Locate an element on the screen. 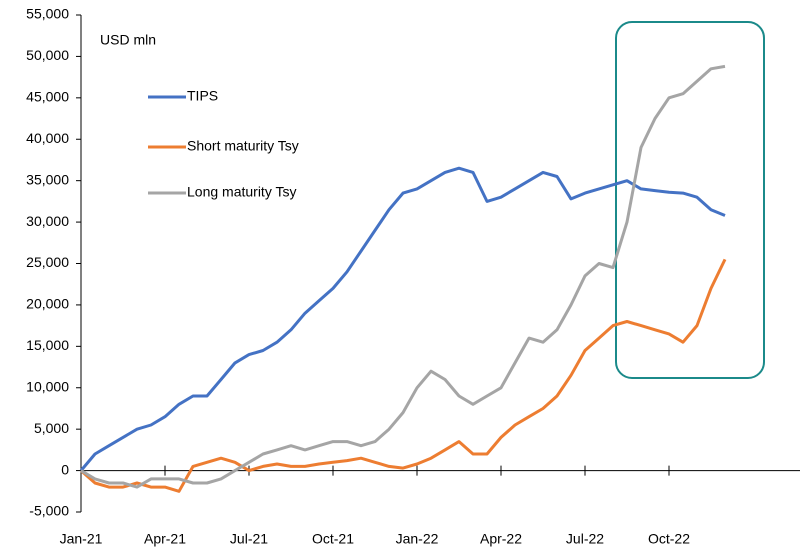  y-tick-label: 30,000 is located at coordinates (47, 221).